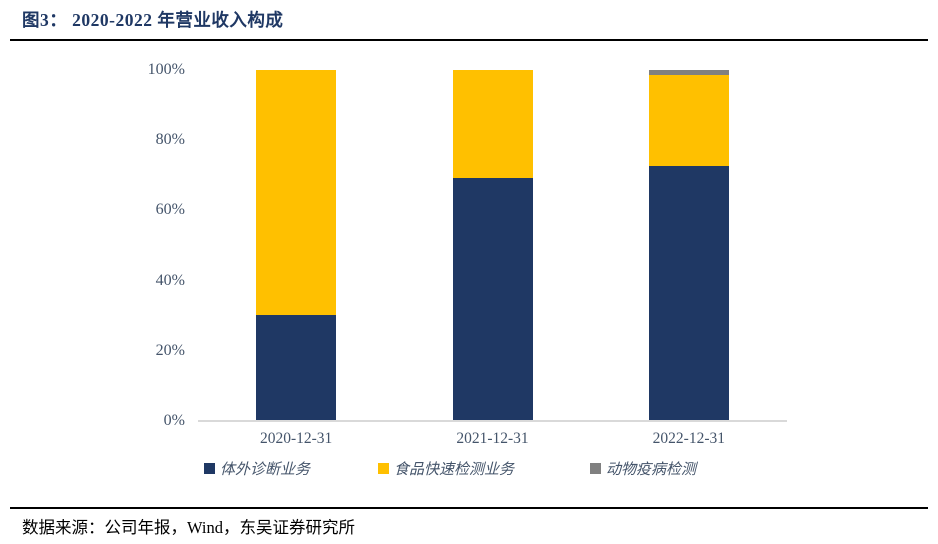 Image resolution: width=938 pixels, height=544 pixels. I want to click on bar-segment-食品快速检测业务-2020-12-31, so click(296, 192).